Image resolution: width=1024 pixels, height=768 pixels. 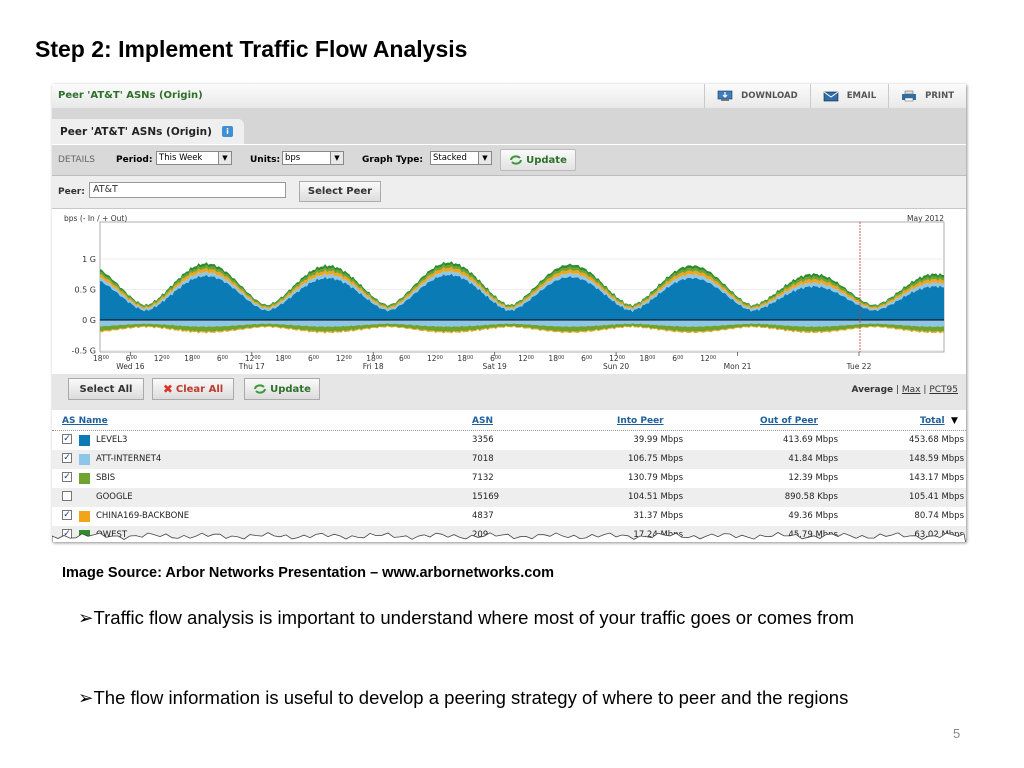 What do you see at coordinates (84, 516) in the screenshot?
I see `series-swatch` at bounding box center [84, 516].